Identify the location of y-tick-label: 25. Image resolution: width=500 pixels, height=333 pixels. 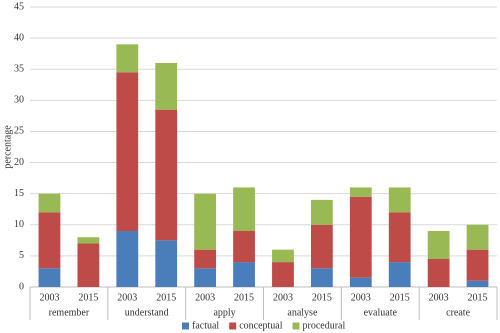
(19, 131).